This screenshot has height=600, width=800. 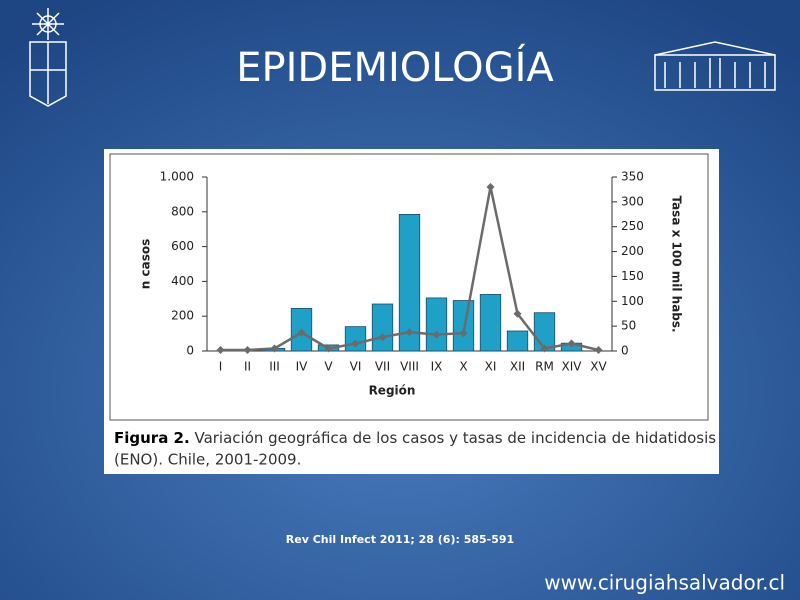 I want to click on y-tick-label: 1.000, so click(x=177, y=177).